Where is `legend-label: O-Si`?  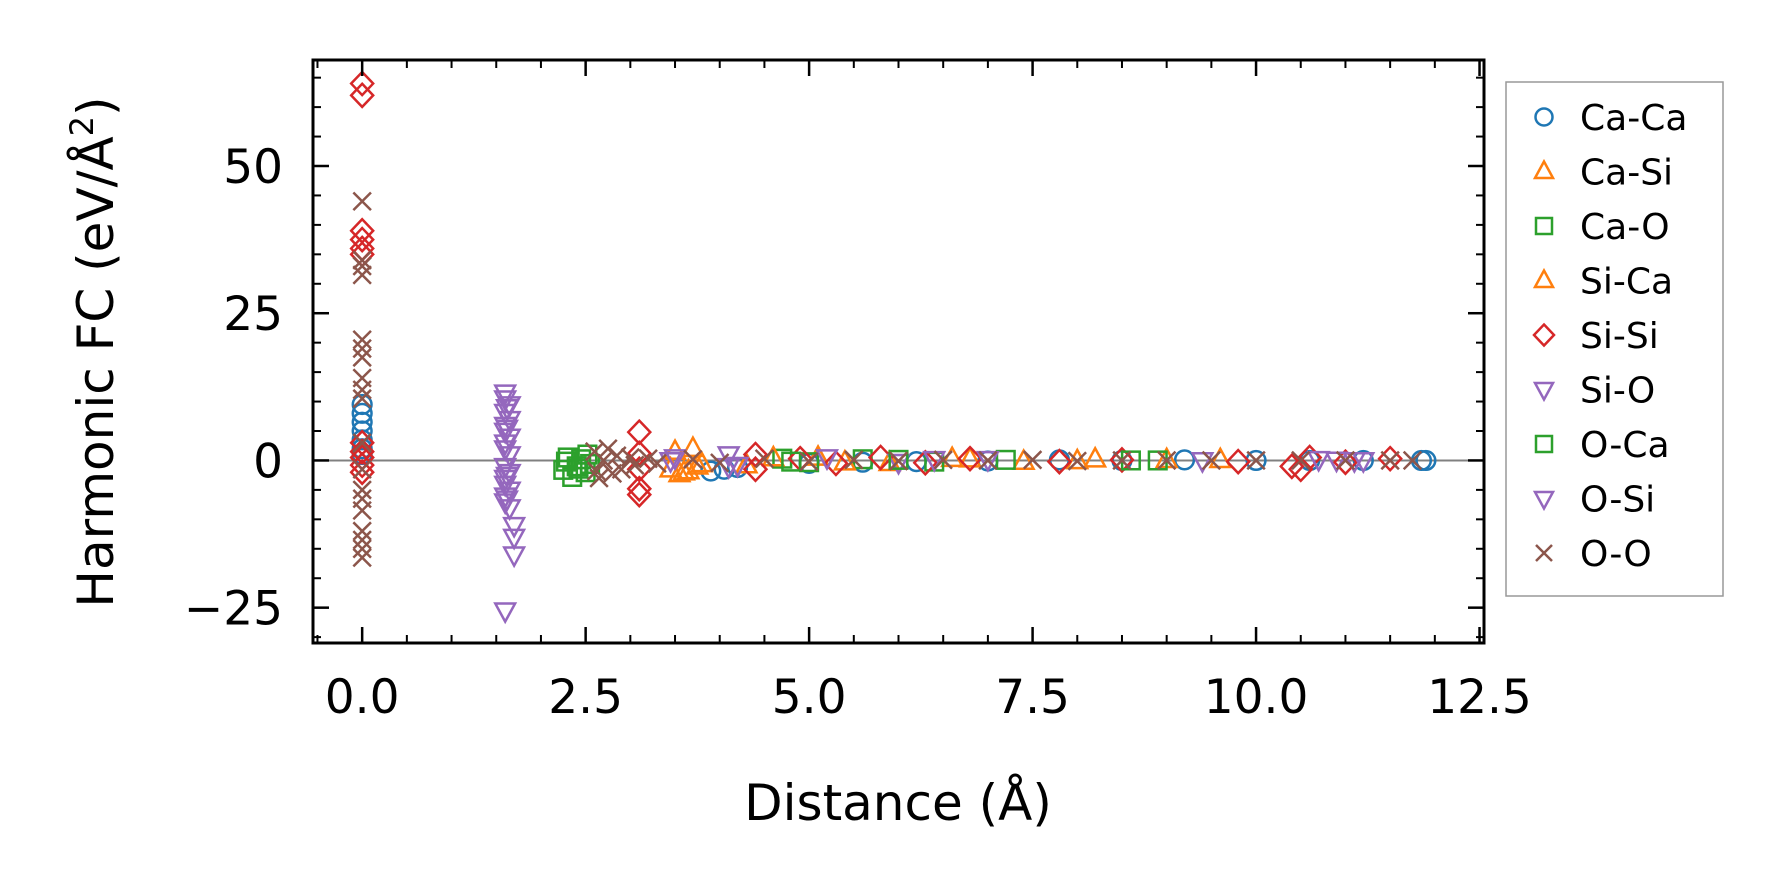 legend-label: O-Si is located at coordinates (1617, 500).